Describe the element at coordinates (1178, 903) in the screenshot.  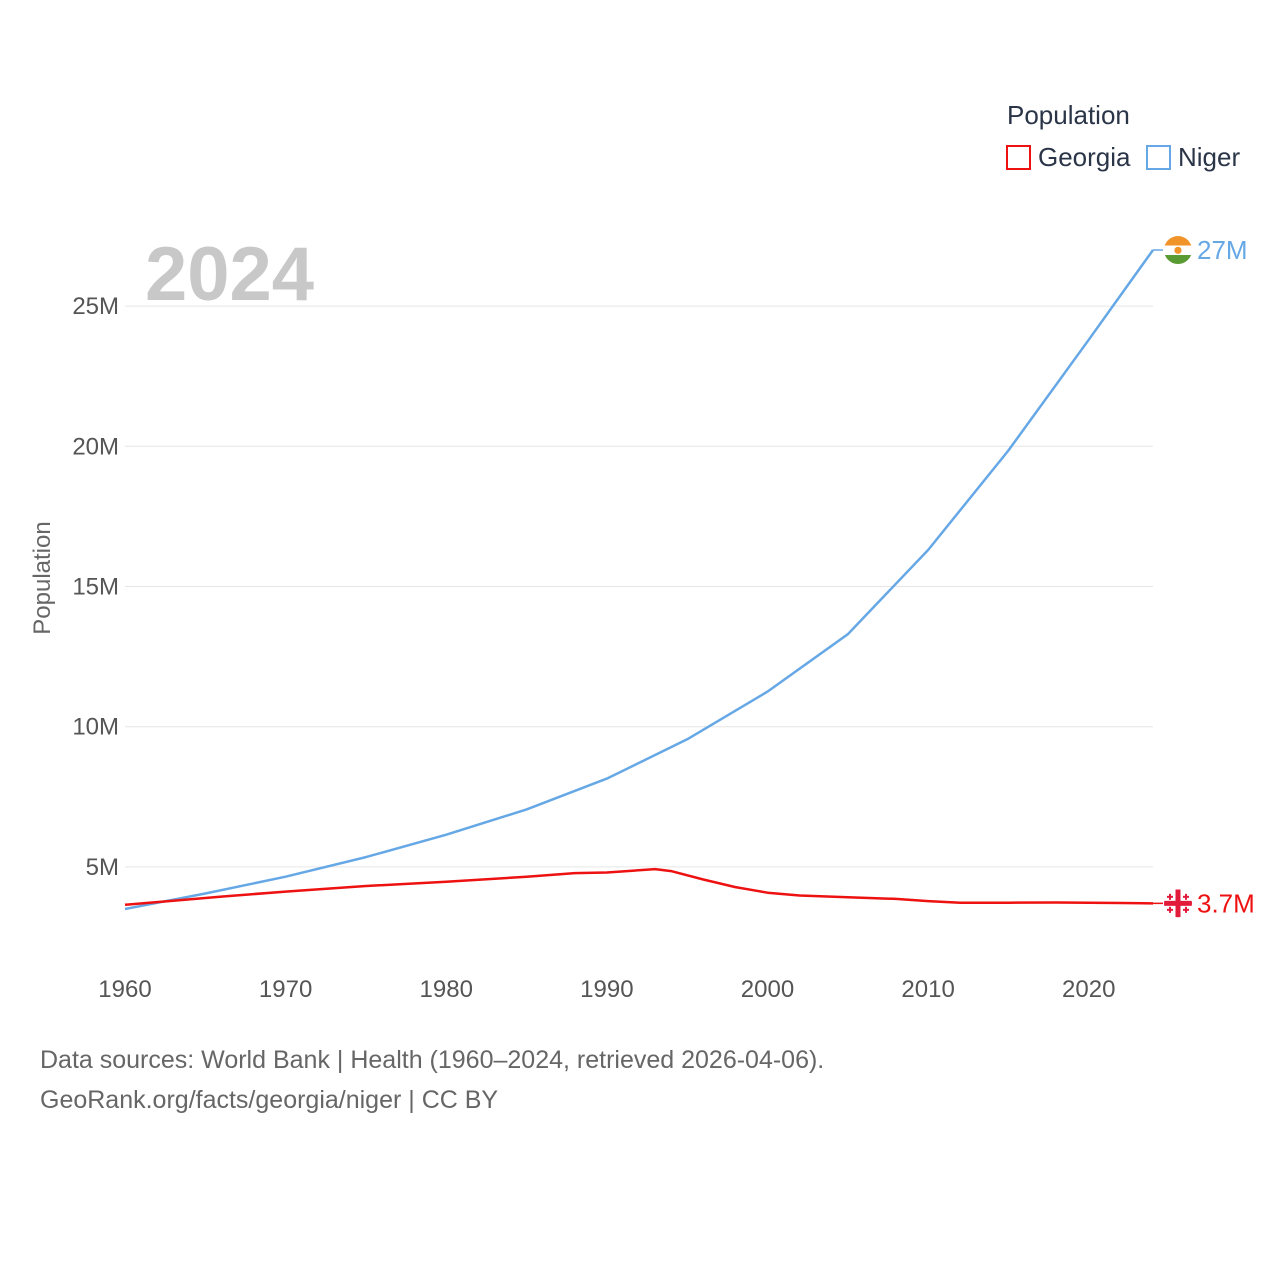
I see `georgia-flag-icon` at that location.